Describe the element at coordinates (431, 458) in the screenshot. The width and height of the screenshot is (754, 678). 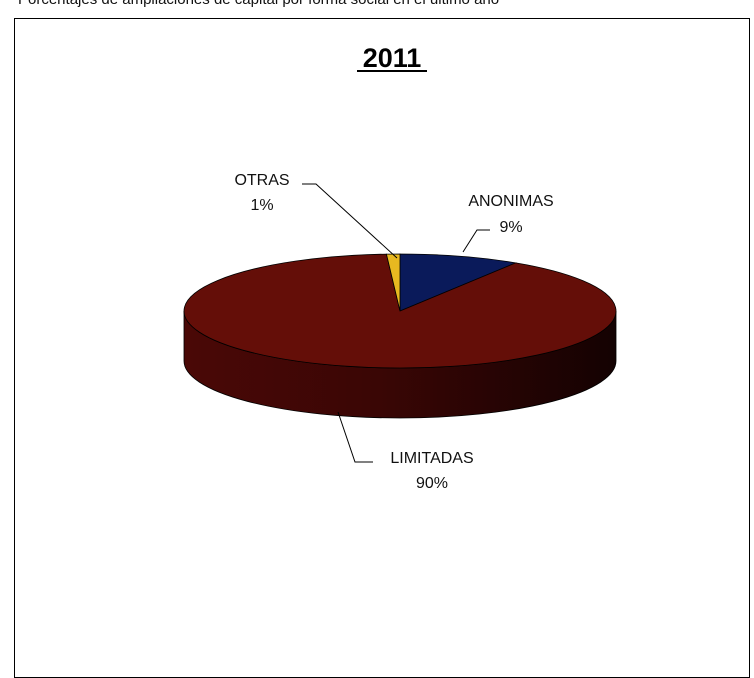
I see `slice-label-limitadas: LIMITADAS` at that location.